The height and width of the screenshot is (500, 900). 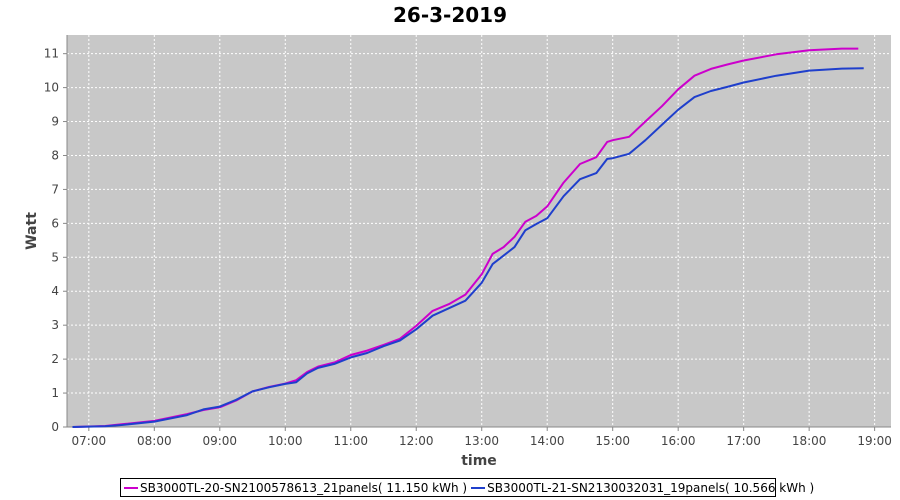 What do you see at coordinates (416, 441) in the screenshot?
I see `x-tick-label: 12:00` at bounding box center [416, 441].